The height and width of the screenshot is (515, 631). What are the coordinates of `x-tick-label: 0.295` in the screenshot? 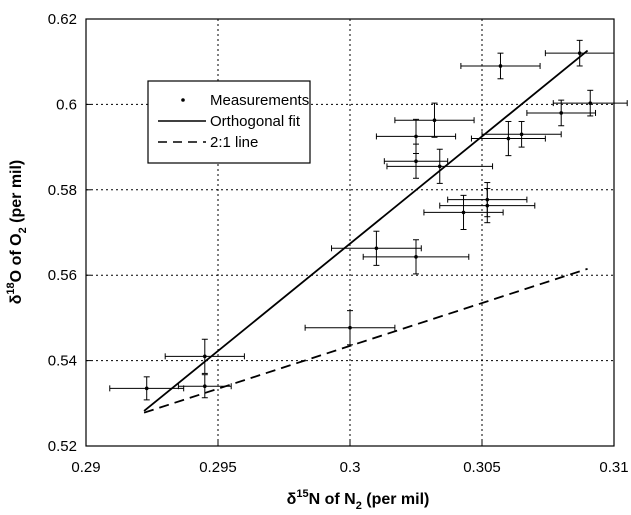 It's located at (218, 467).